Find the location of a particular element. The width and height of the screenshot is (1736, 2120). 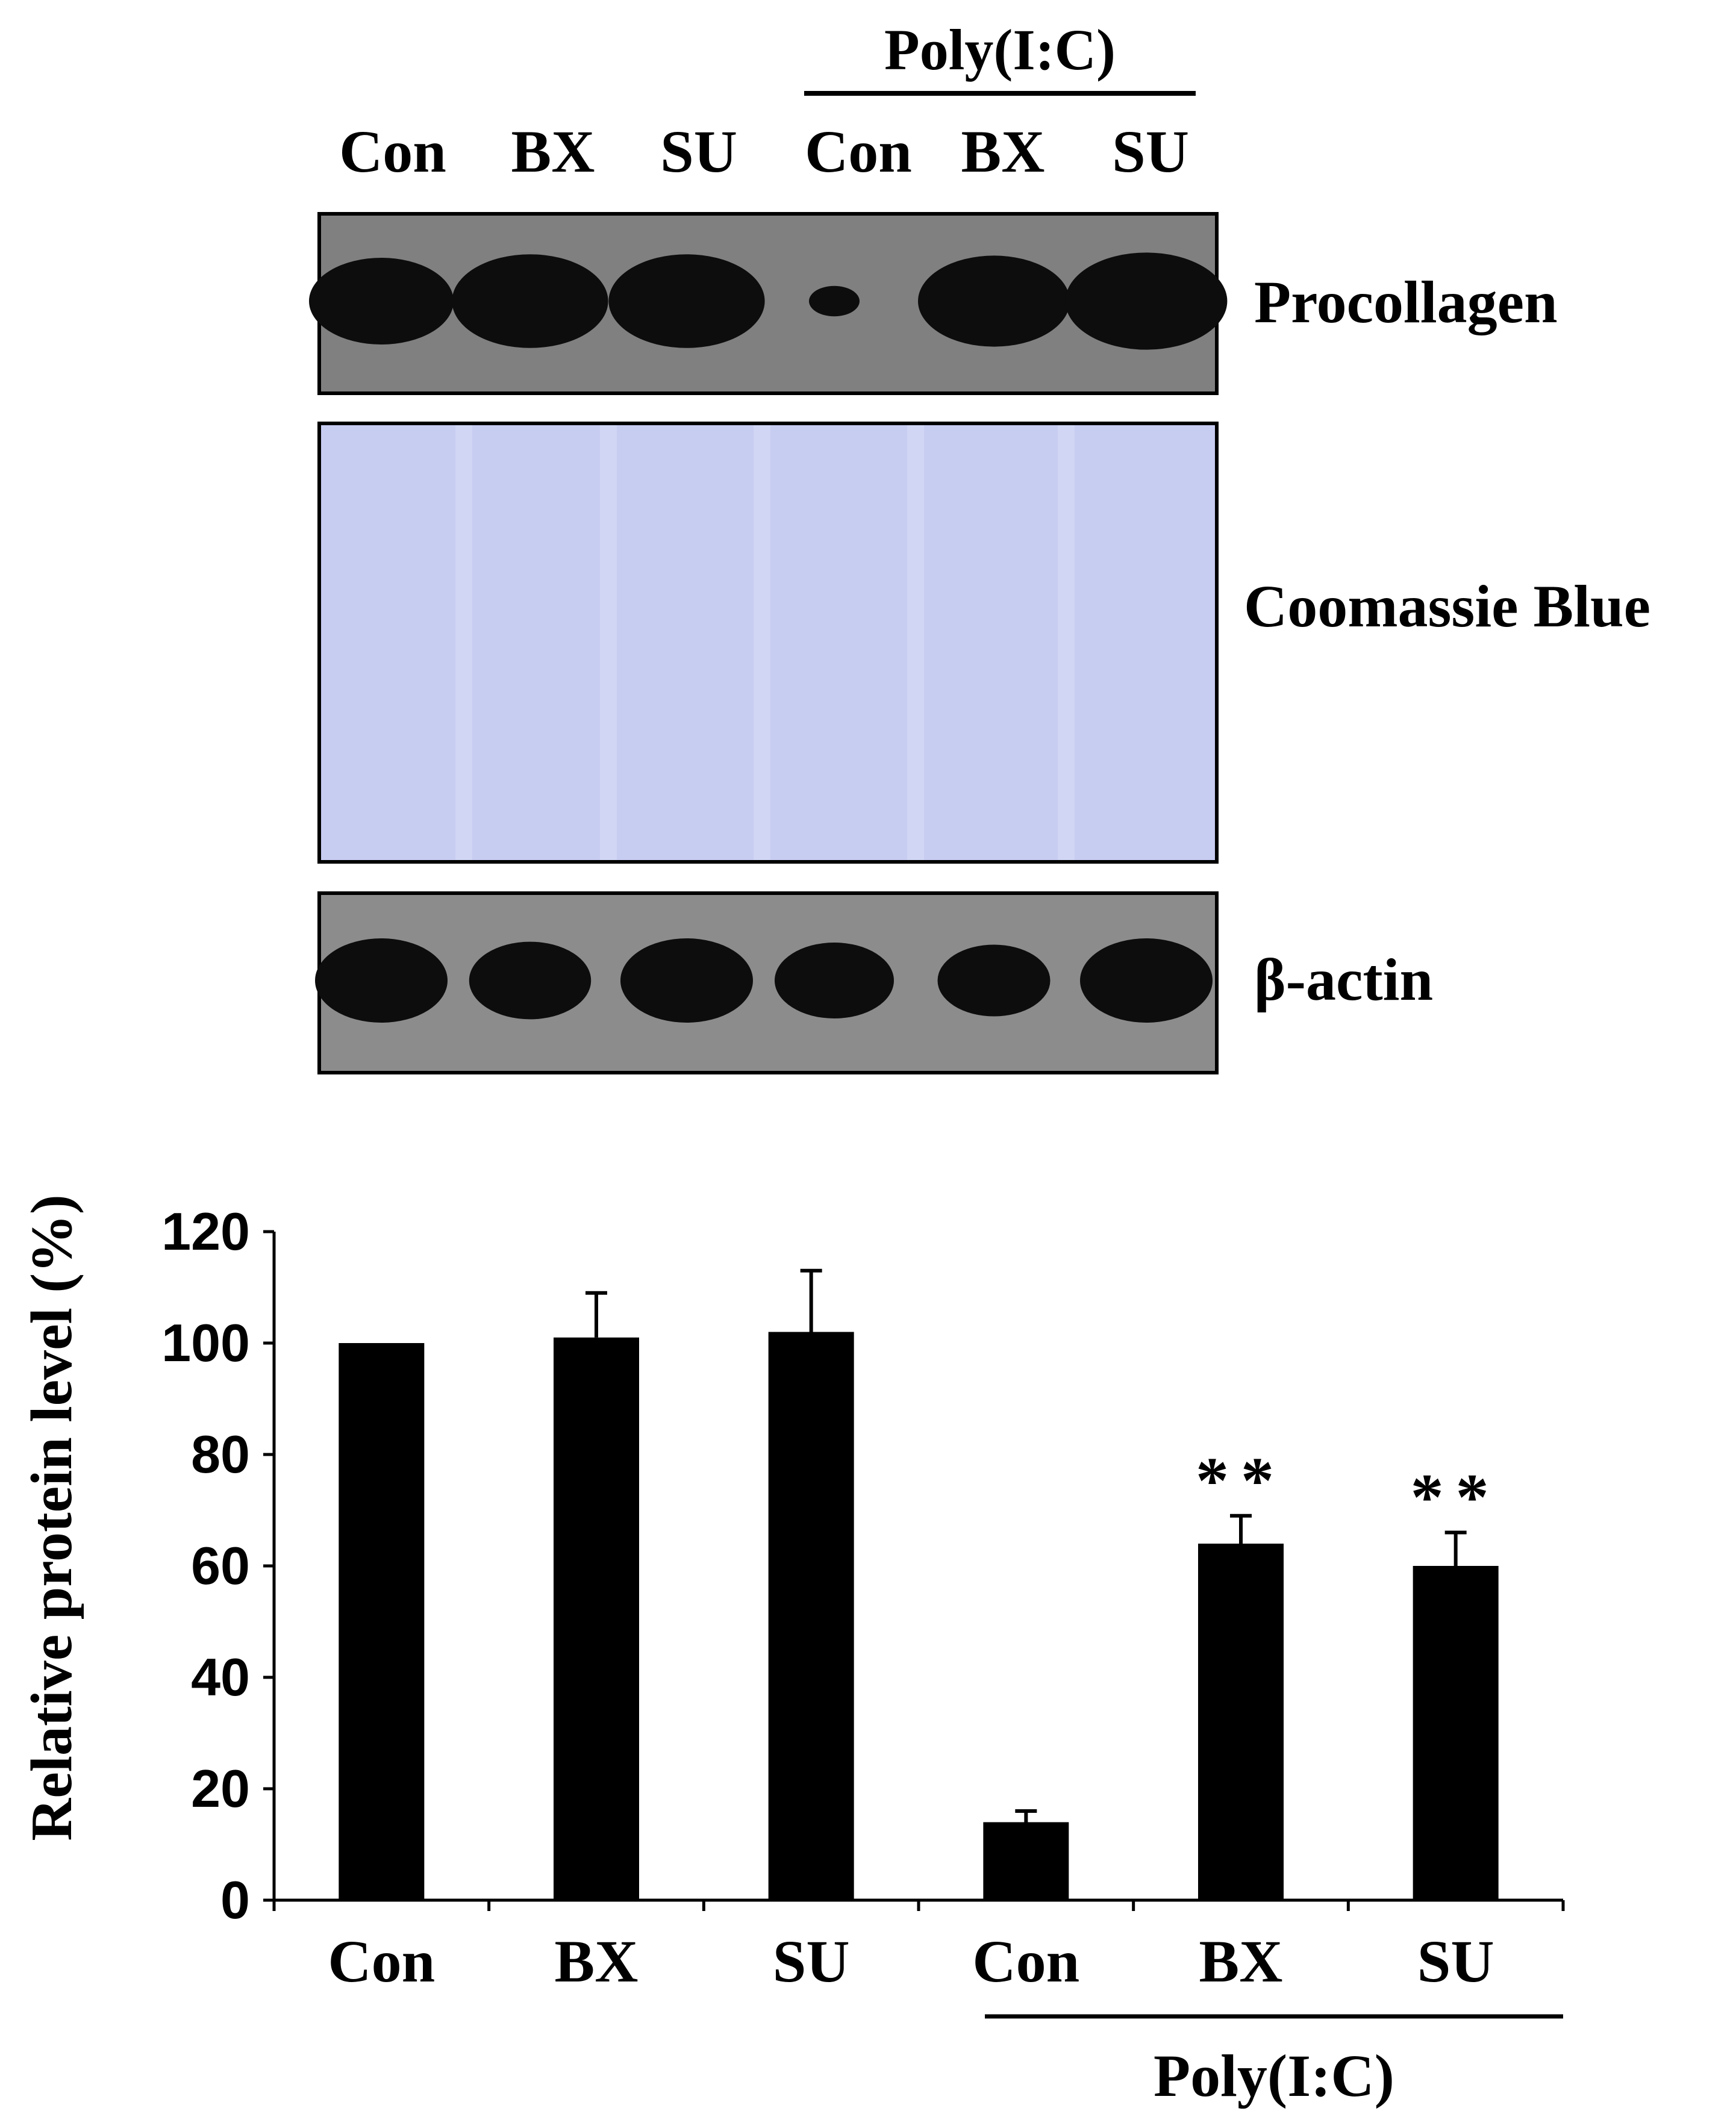

coomassie-lane-streaks is located at coordinates (765, 642).